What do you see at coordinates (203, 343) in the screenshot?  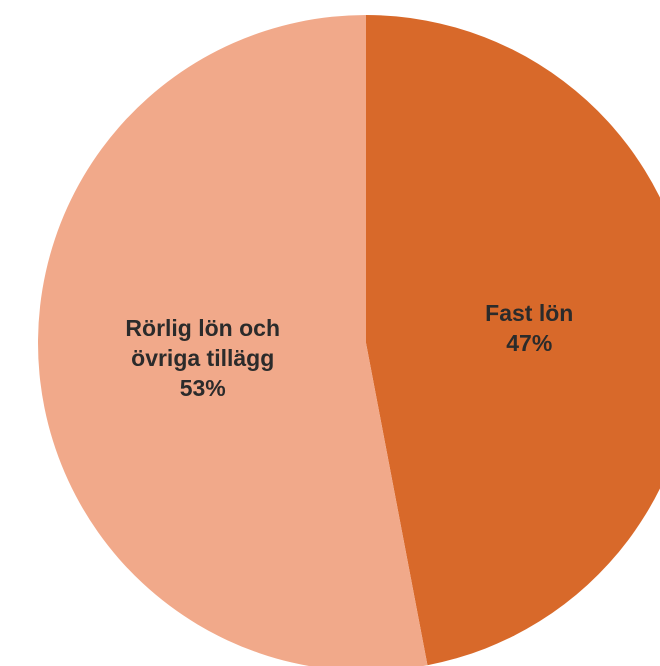 I see `slice-label: Rörlig lön och övriga tillägg` at bounding box center [203, 343].